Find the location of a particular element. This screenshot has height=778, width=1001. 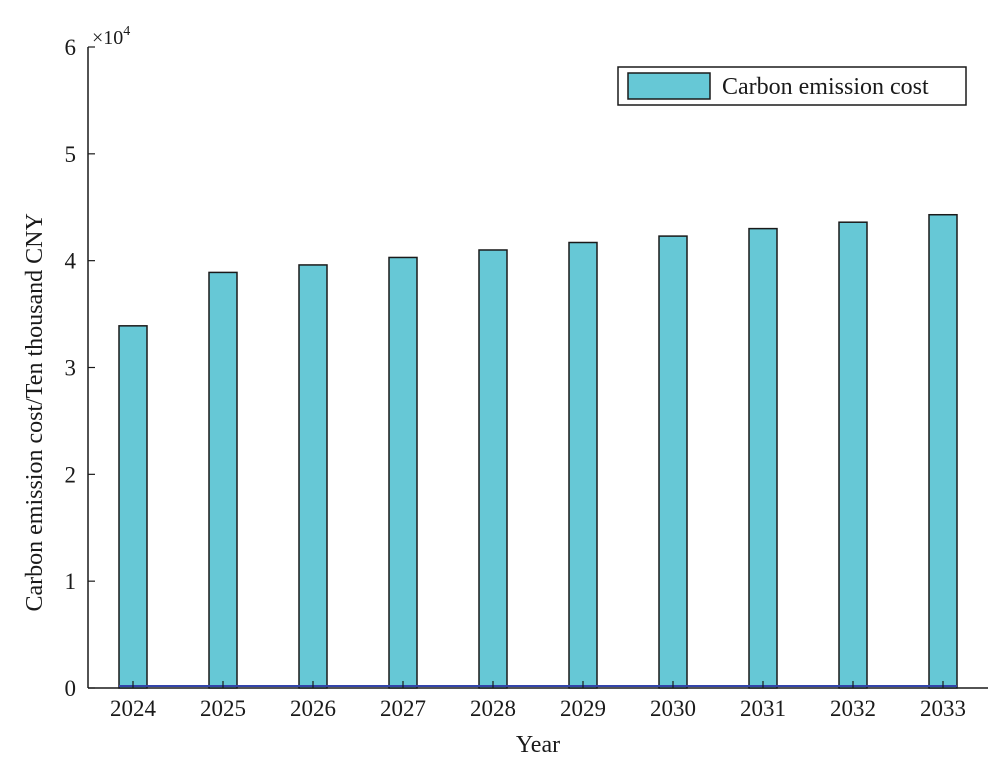

legend: Carbon emission cost is located at coordinates (792, 86).